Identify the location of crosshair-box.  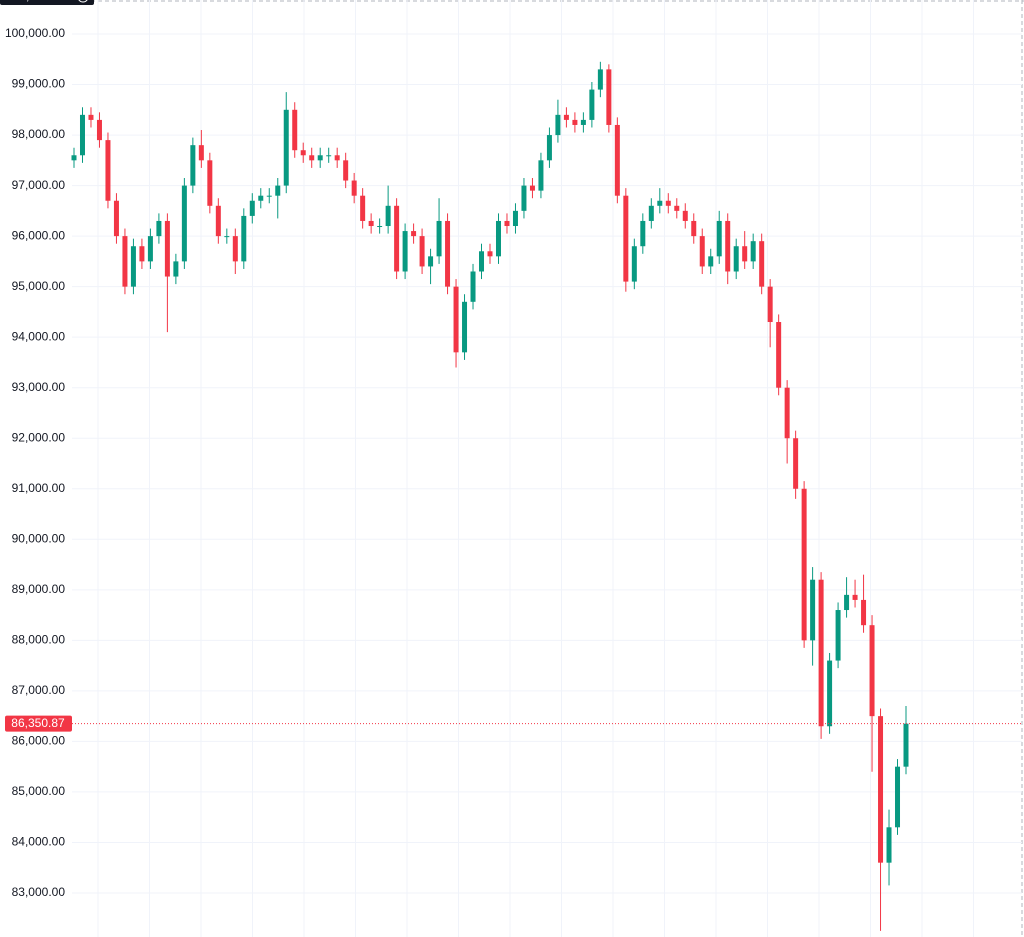
(47, 3).